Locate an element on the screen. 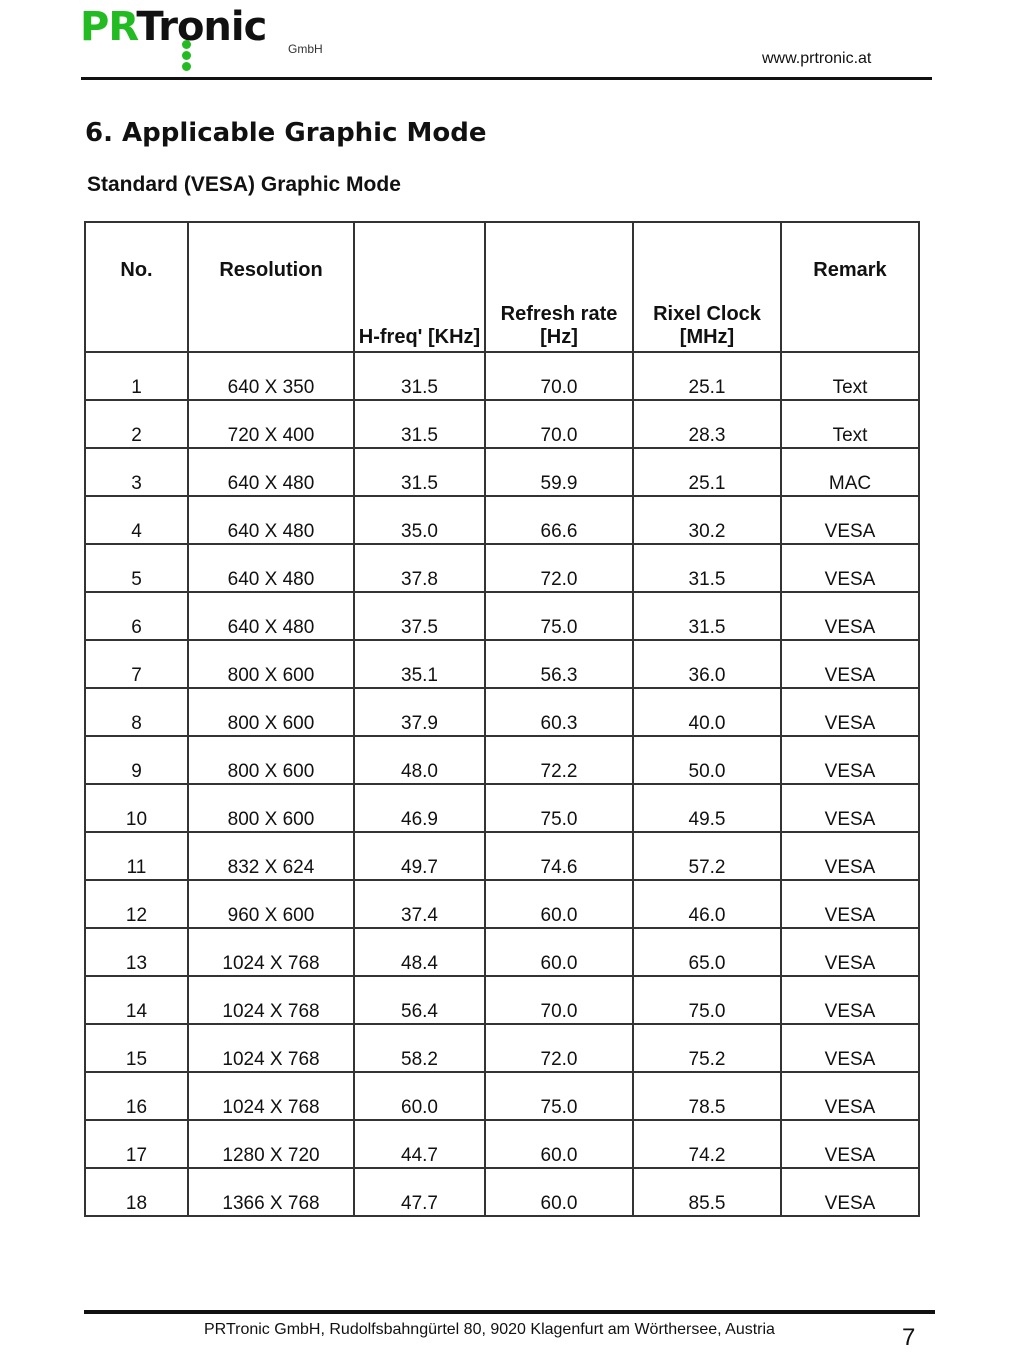  cell-no: 16 is located at coordinates (136, 1096).